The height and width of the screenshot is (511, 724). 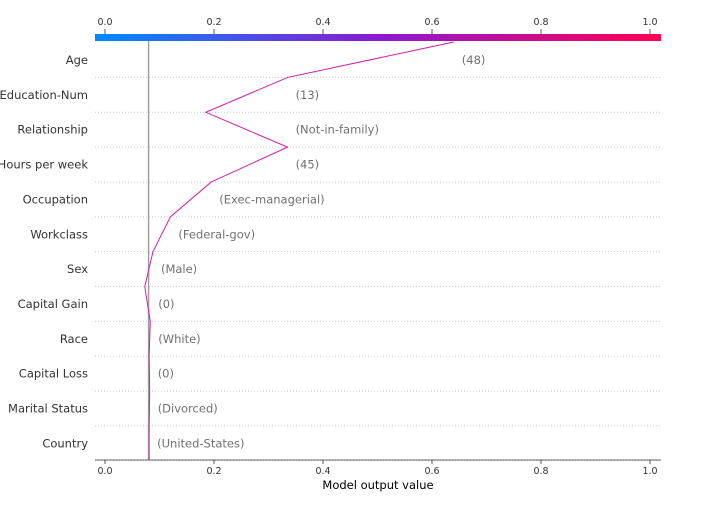 What do you see at coordinates (65, 443) in the screenshot?
I see `feature-label: Country` at bounding box center [65, 443].